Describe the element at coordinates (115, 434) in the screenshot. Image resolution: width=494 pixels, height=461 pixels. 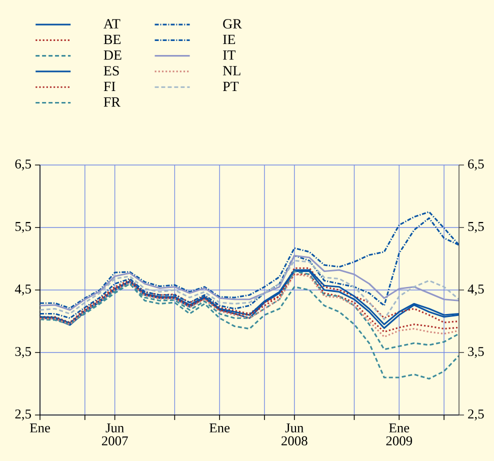
I see `x-tick-label: Jun 2007` at that location.